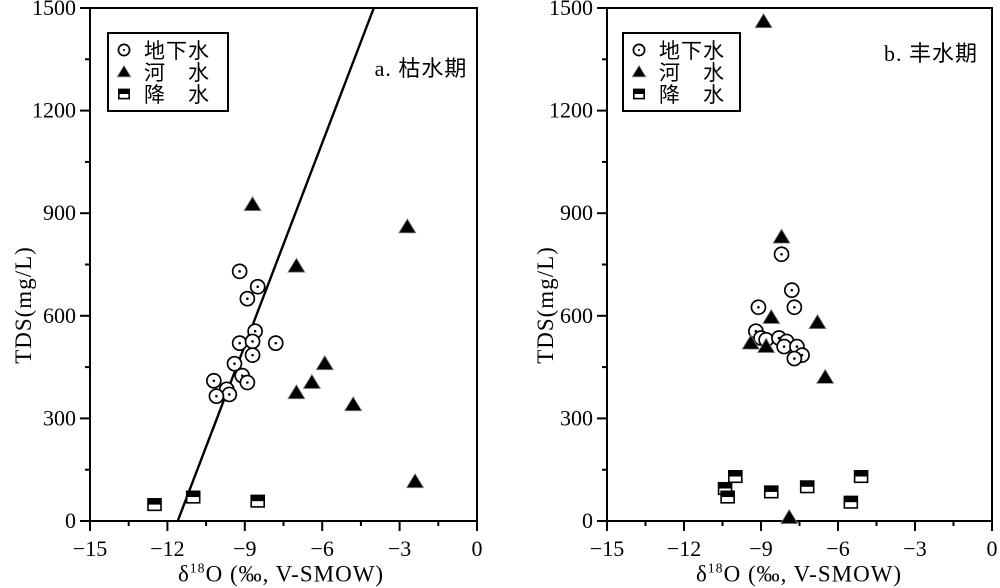 This screenshot has width=1000, height=588. I want to click on panel-b-title: b. 丰水期, so click(931, 53).